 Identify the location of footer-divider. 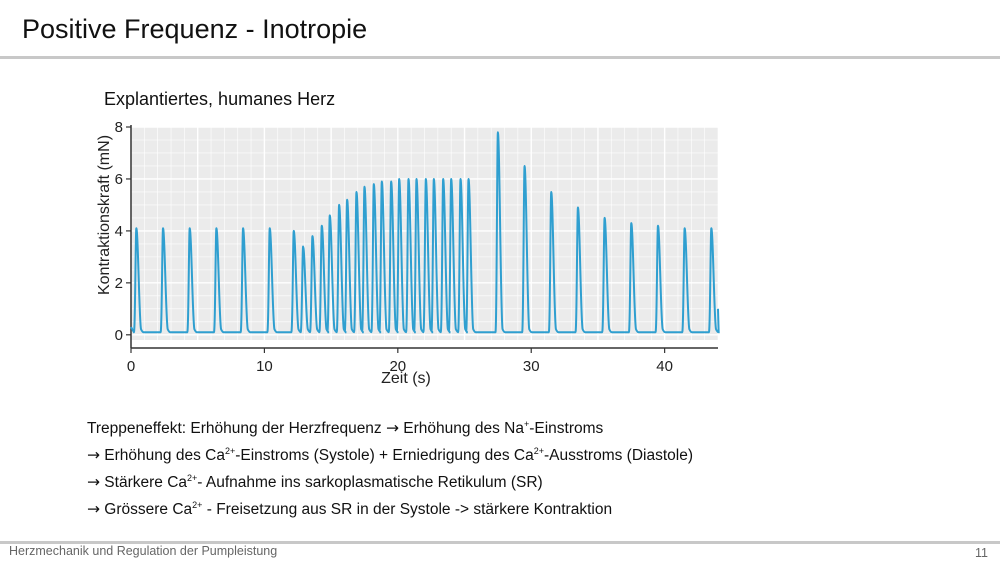
(500, 542).